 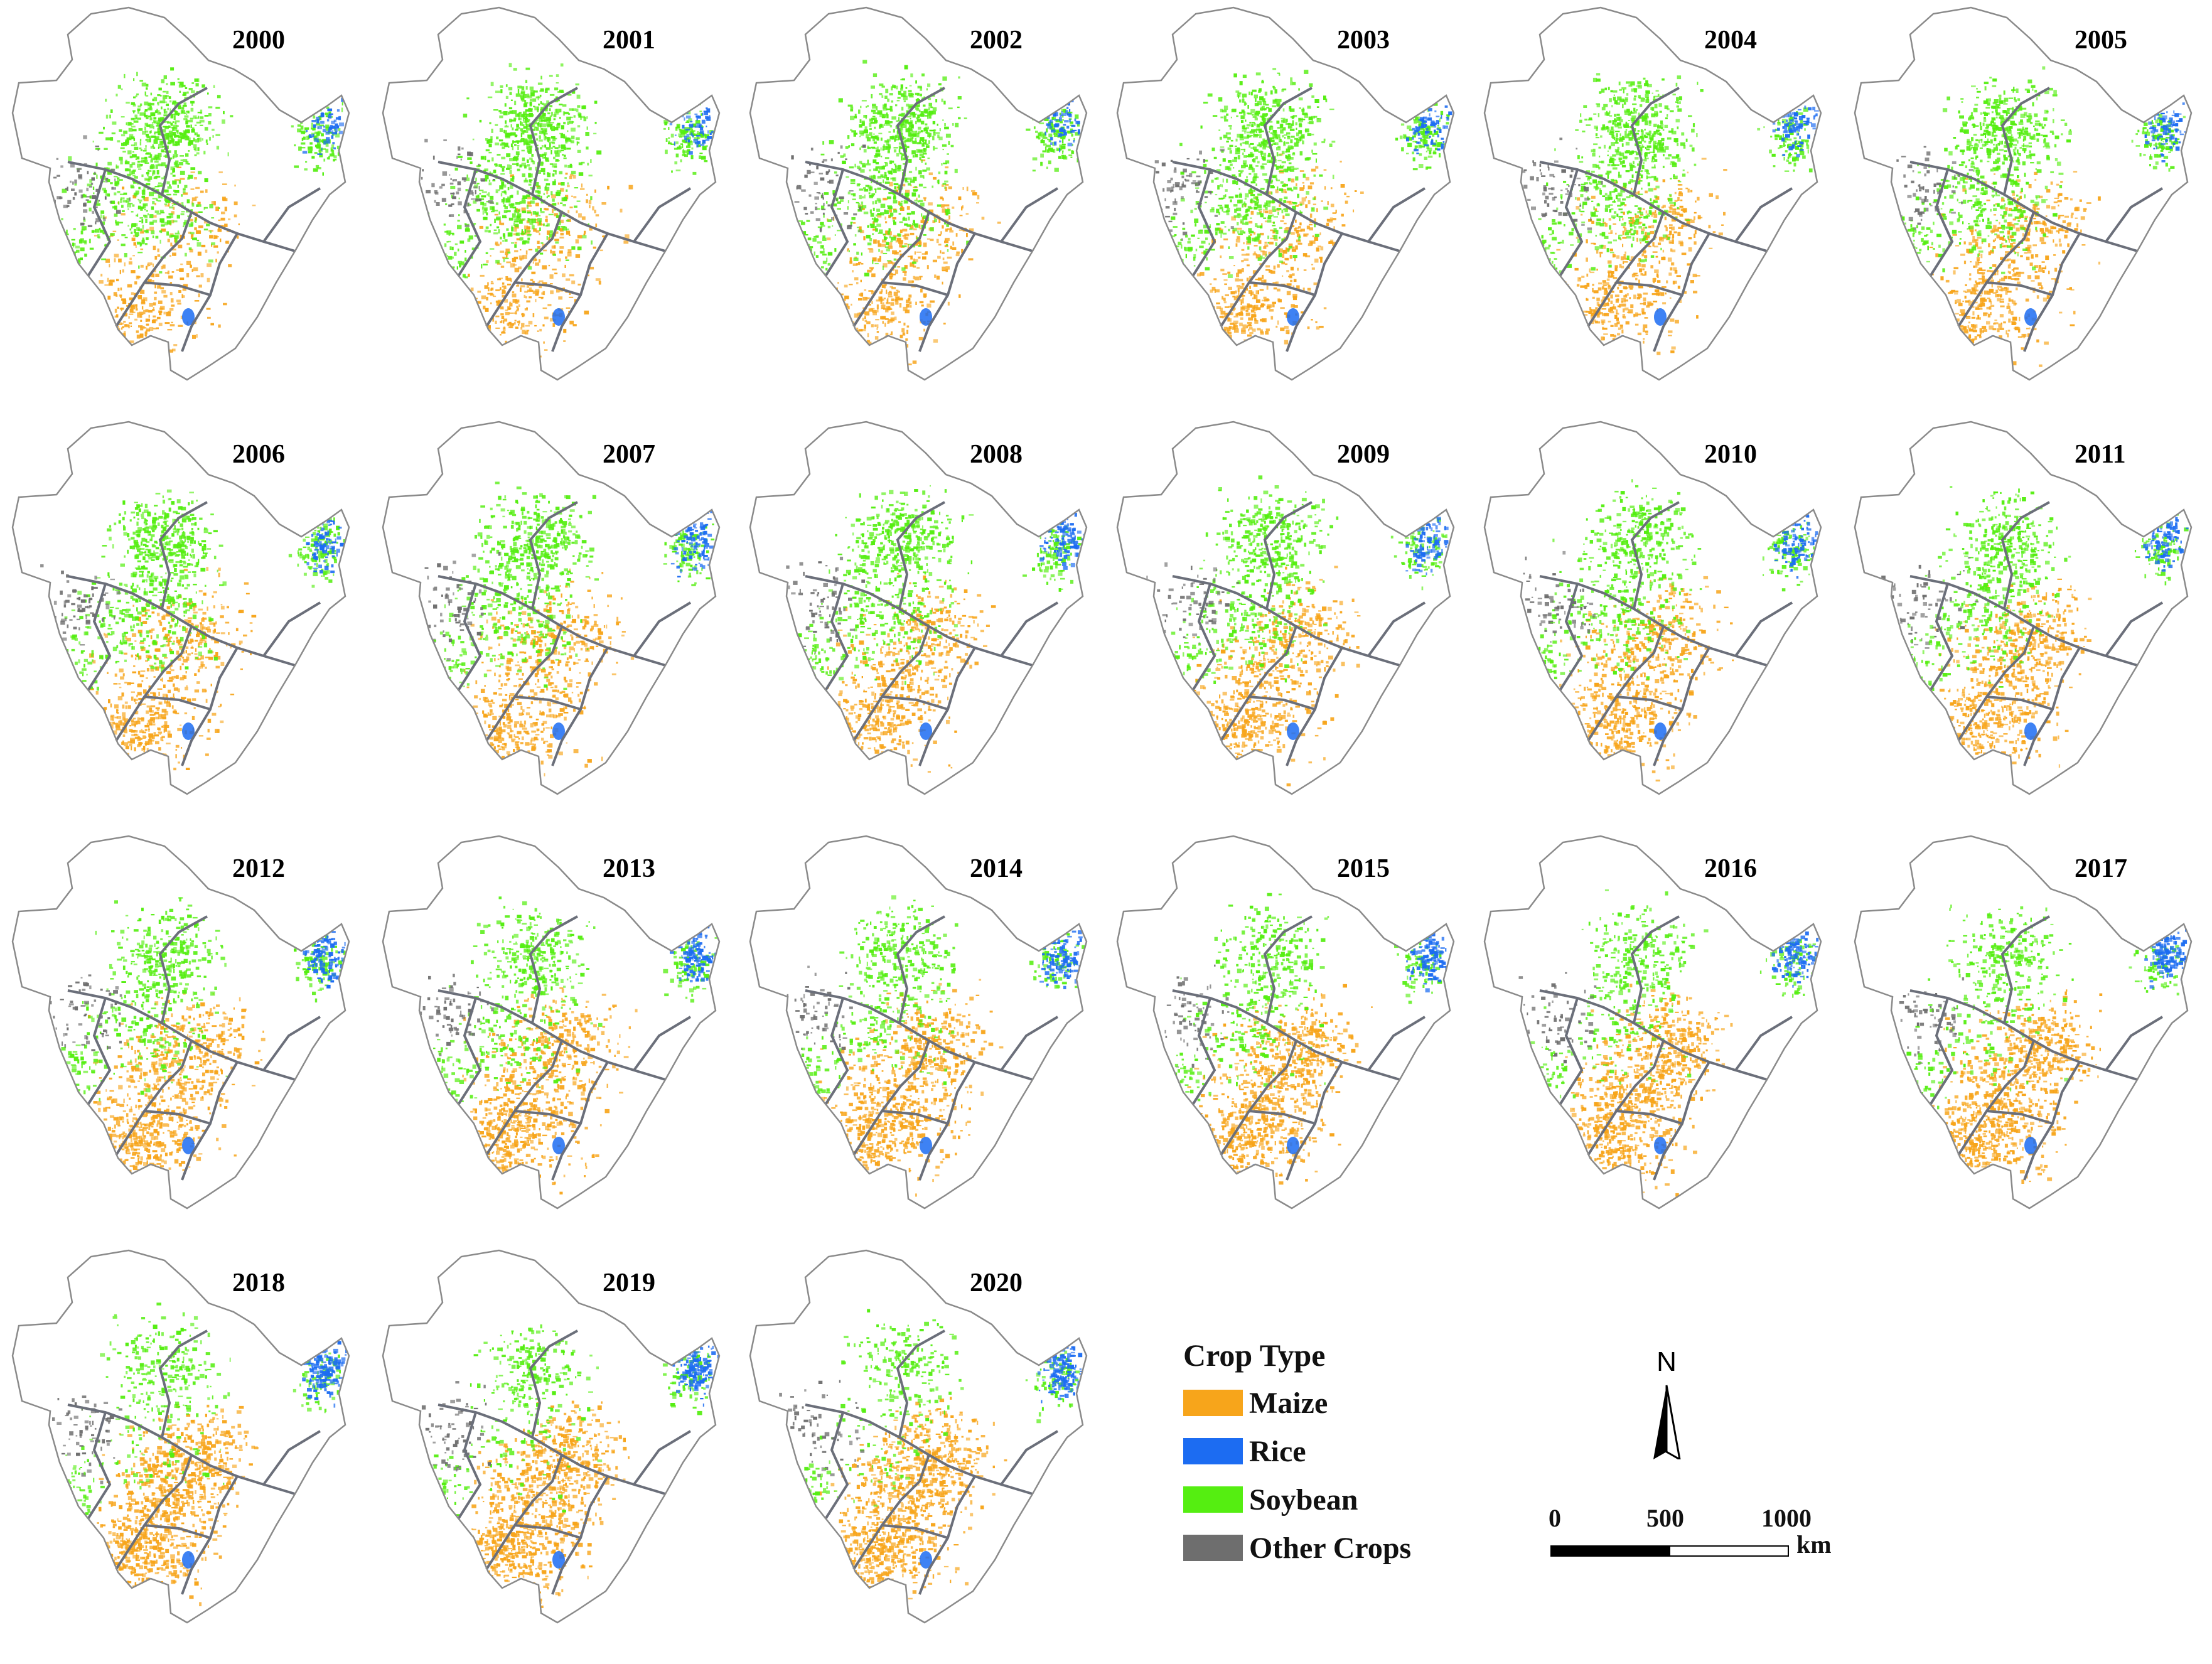 What do you see at coordinates (1666, 1362) in the screenshot?
I see `north-arrow-label: N` at bounding box center [1666, 1362].